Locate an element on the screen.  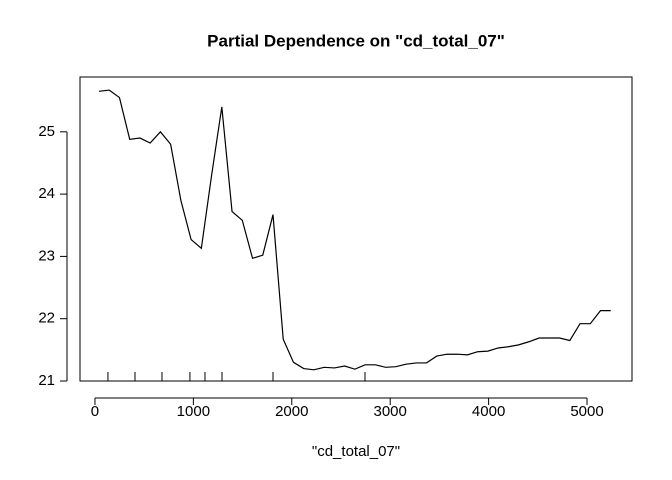
x-tick-label: 1000 is located at coordinates (193, 411).